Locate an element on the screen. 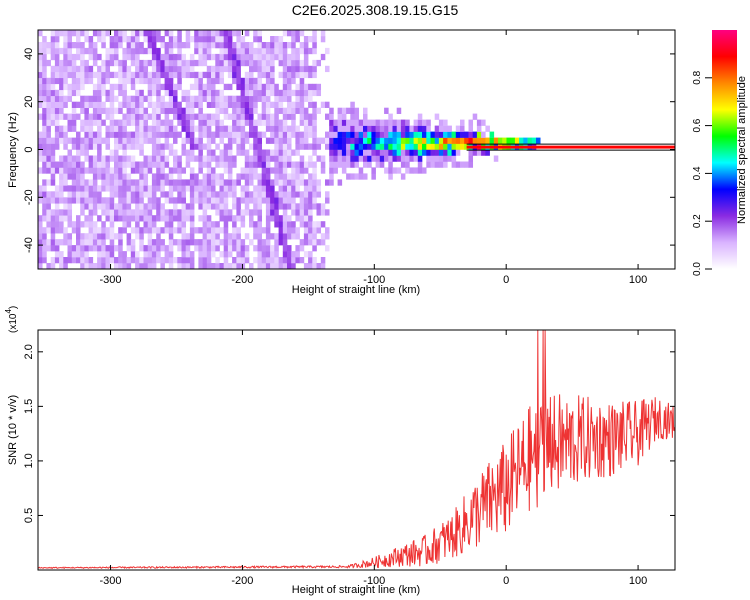 This screenshot has height=600, width=750. x-tick-label: 0 is located at coordinates (506, 280).